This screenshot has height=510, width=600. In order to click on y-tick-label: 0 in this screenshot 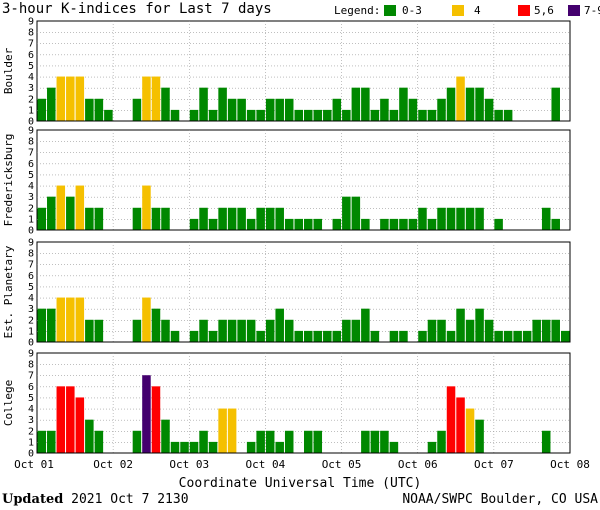, I will do `click(31, 122)`.